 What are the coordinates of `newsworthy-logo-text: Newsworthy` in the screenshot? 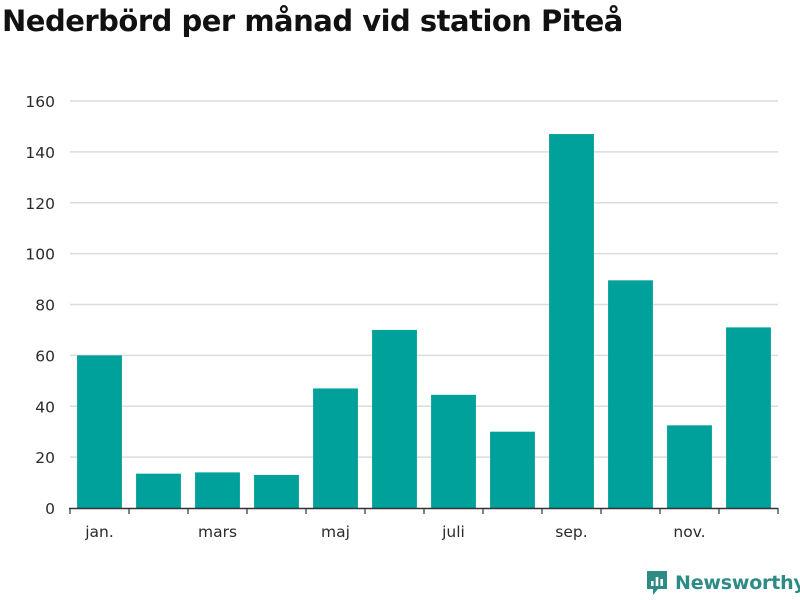 It's located at (737, 583).